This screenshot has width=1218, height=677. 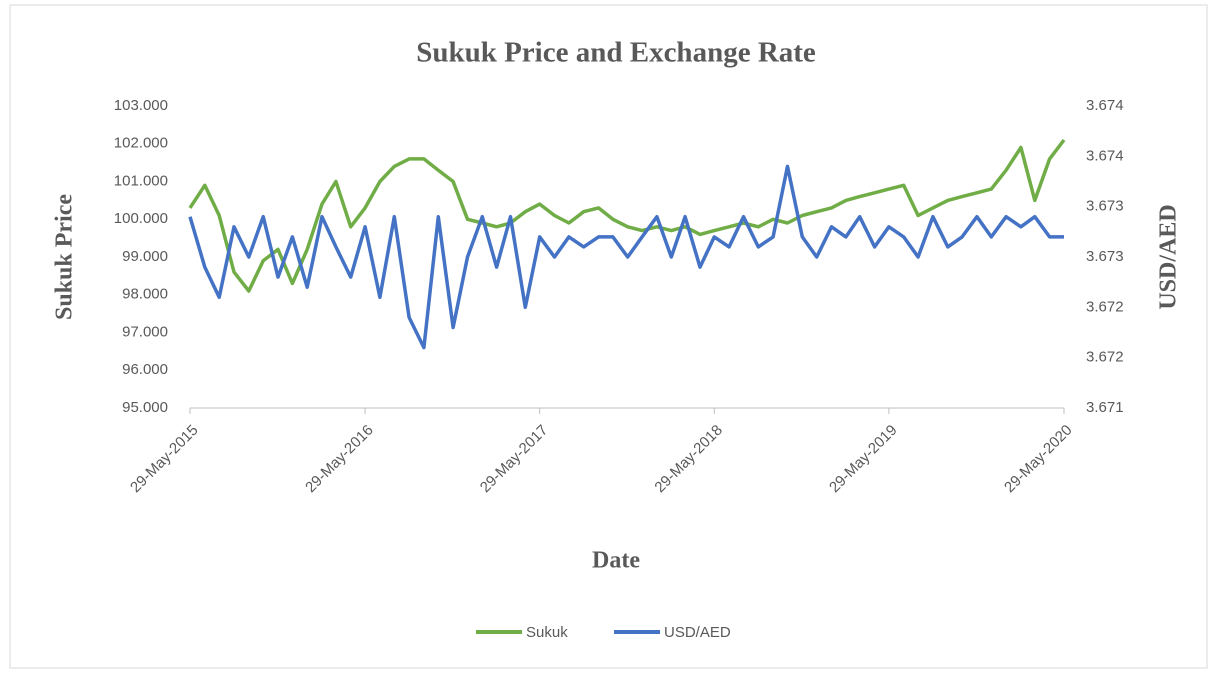 What do you see at coordinates (141, 143) in the screenshot?
I see `y-tick-label: 102.000` at bounding box center [141, 143].